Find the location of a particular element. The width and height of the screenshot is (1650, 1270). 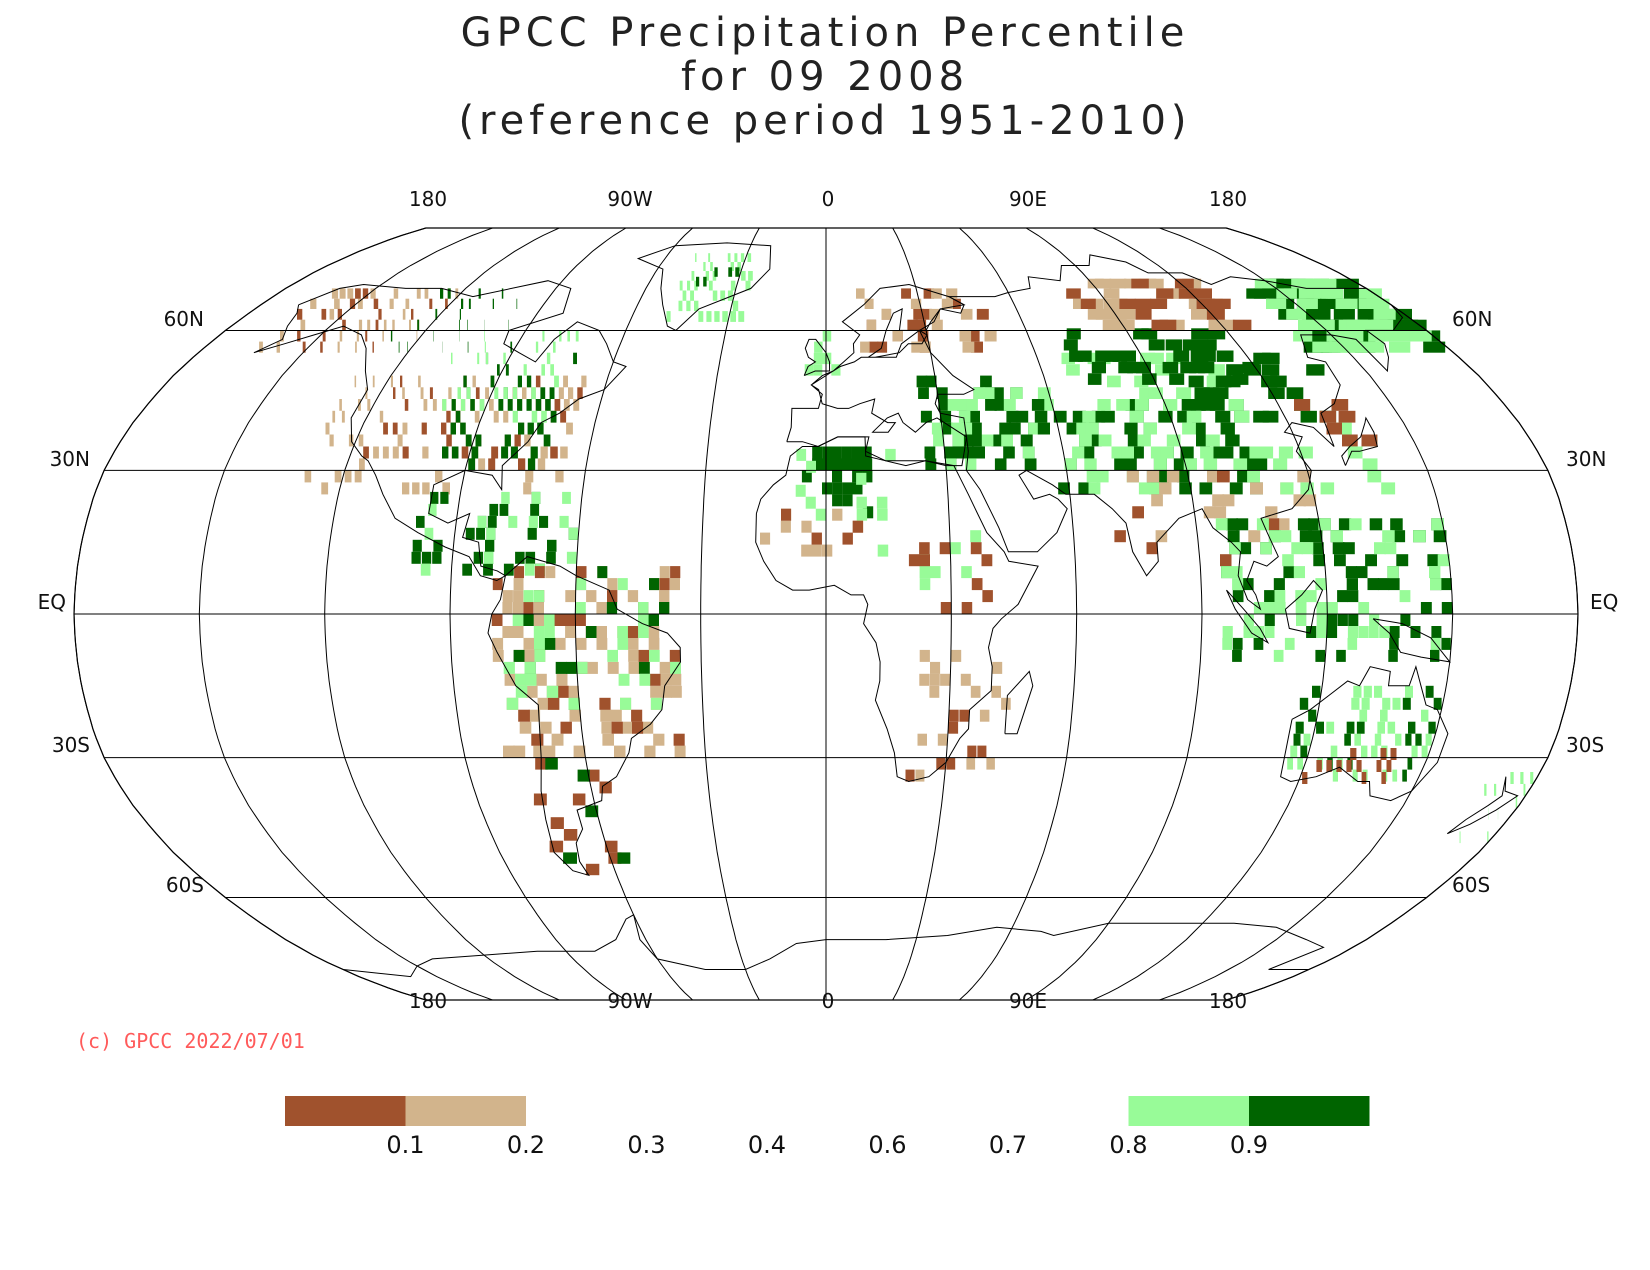

lon-label-top-90e: 90E is located at coordinates (1028, 199).